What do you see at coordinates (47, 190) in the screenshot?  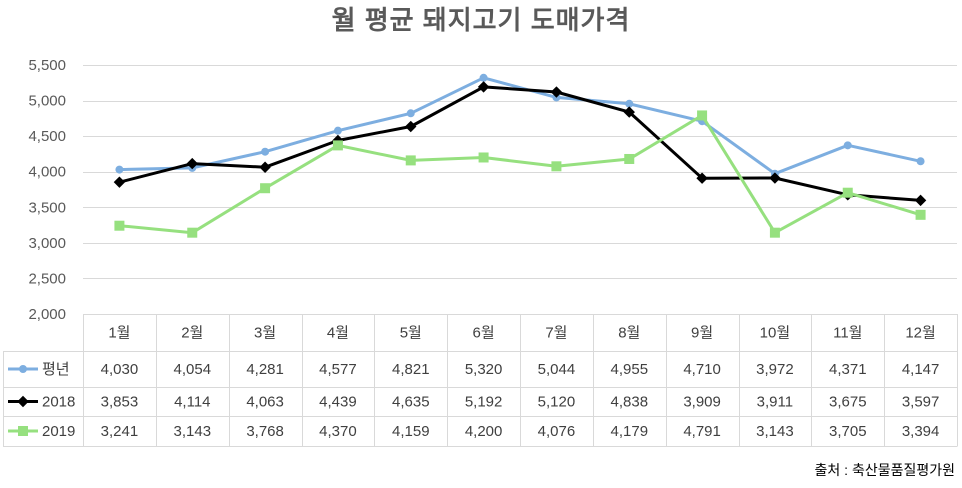 I see `y-axis: 2,000 2,500 3,000 3,500 4,000 4,500 5,000 5,500` at bounding box center [47, 190].